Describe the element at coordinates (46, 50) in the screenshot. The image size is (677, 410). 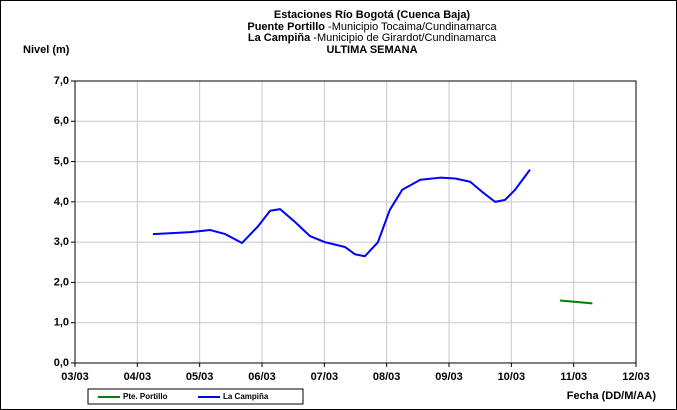
I see `y-axis-label: Nivel (m)` at that location.